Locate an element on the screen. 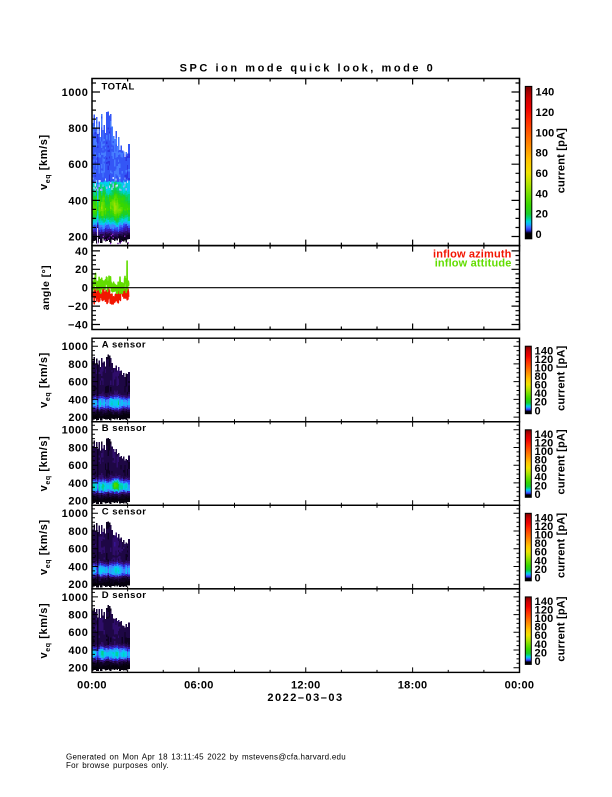 Image resolution: width=612 pixels, height=797 pixels. svg-text: −20 is located at coordinates (78, 307).